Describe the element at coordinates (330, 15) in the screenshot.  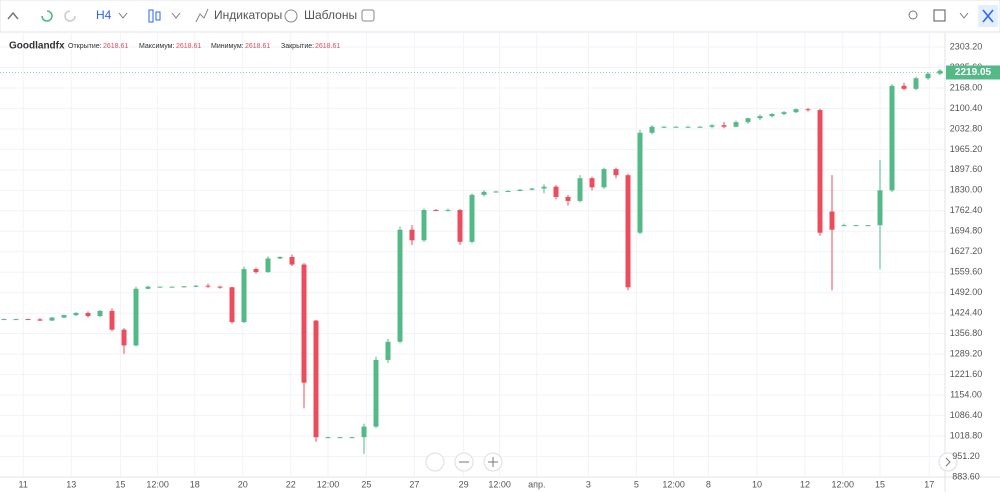
I see `templates-button: Шаблоны` at that location.